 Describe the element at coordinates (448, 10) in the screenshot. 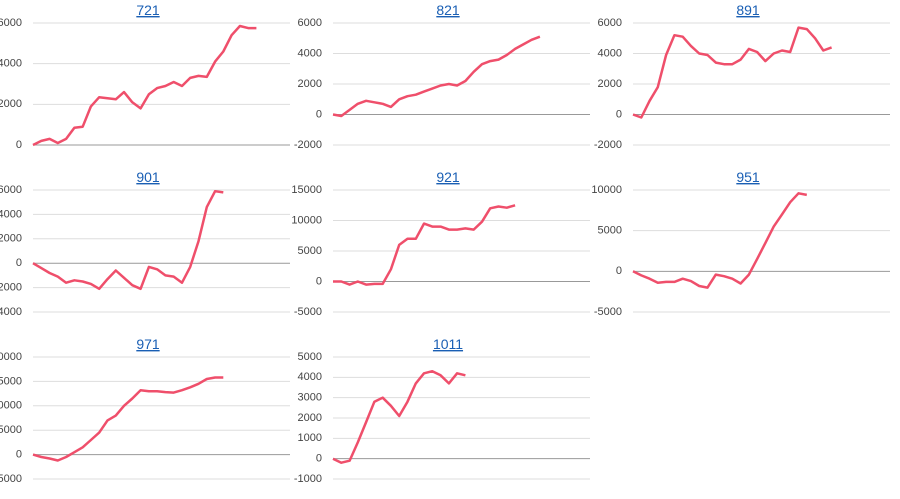

I see `chart-title: 821` at that location.